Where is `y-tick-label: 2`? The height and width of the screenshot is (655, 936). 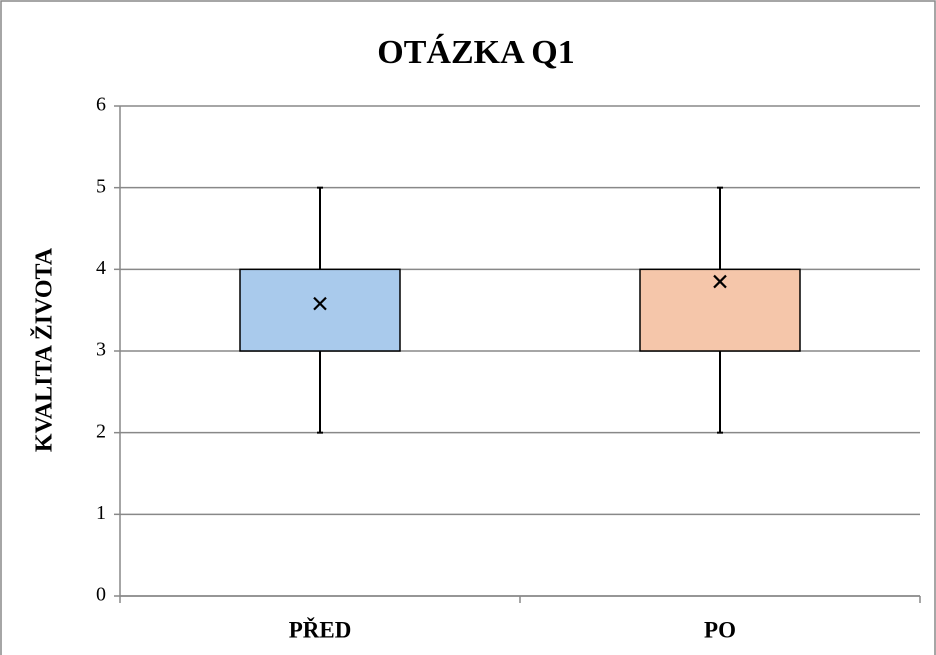
y-tick-label: 2 is located at coordinates (101, 431).